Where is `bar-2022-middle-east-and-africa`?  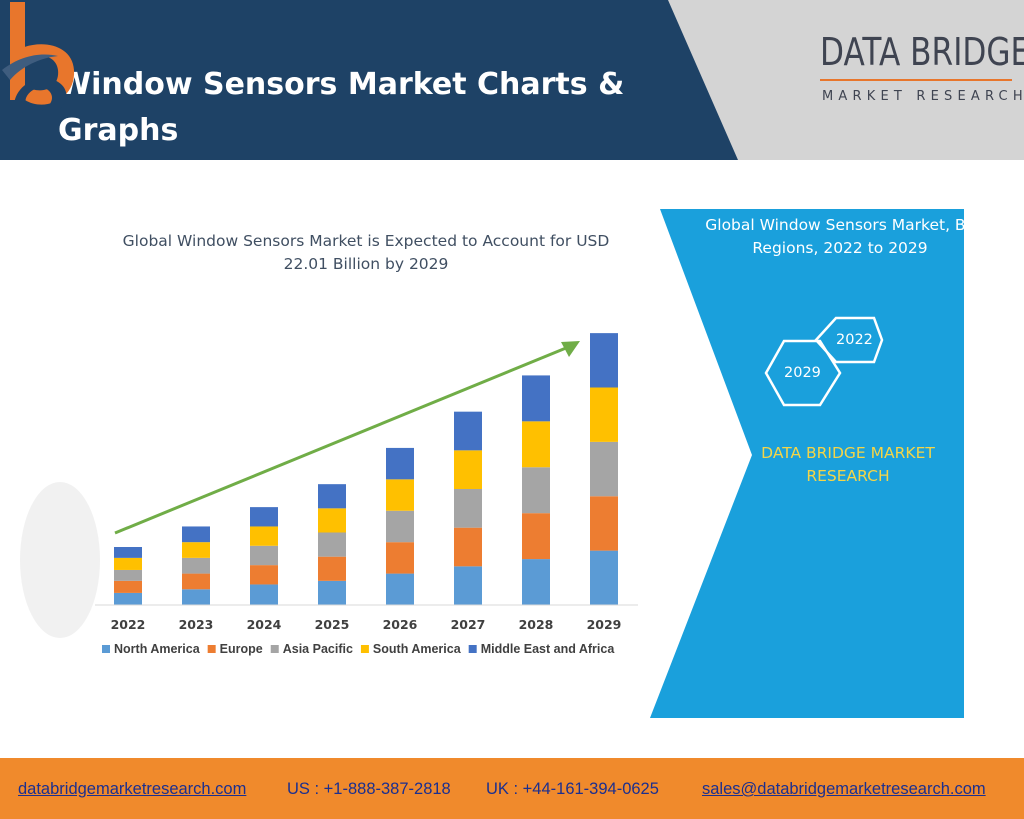 bar-2022-middle-east-and-africa is located at coordinates (128, 552).